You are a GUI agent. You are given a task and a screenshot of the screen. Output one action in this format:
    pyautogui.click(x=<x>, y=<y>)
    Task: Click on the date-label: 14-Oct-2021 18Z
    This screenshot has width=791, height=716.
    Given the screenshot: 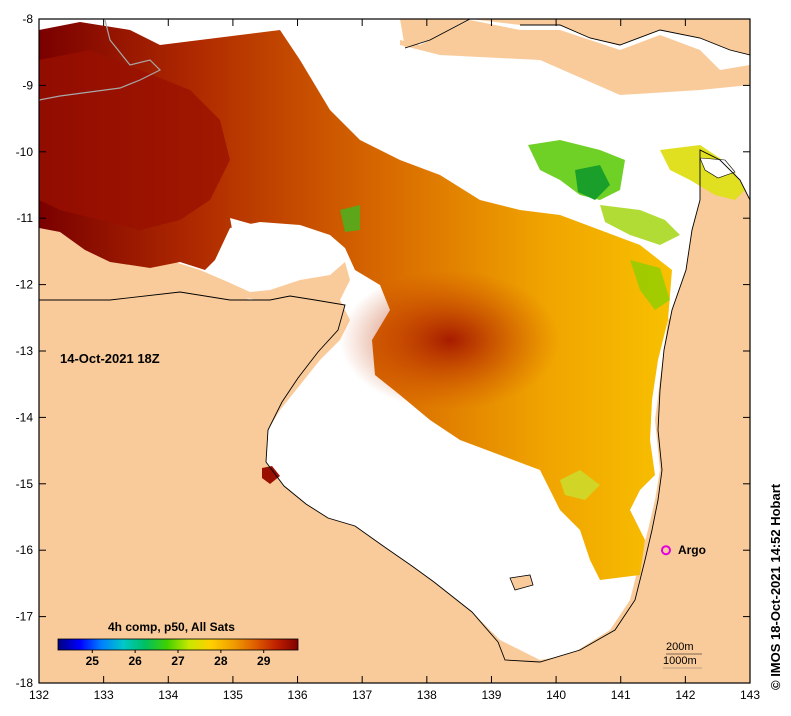 What is the action you would take?
    pyautogui.click(x=110, y=358)
    